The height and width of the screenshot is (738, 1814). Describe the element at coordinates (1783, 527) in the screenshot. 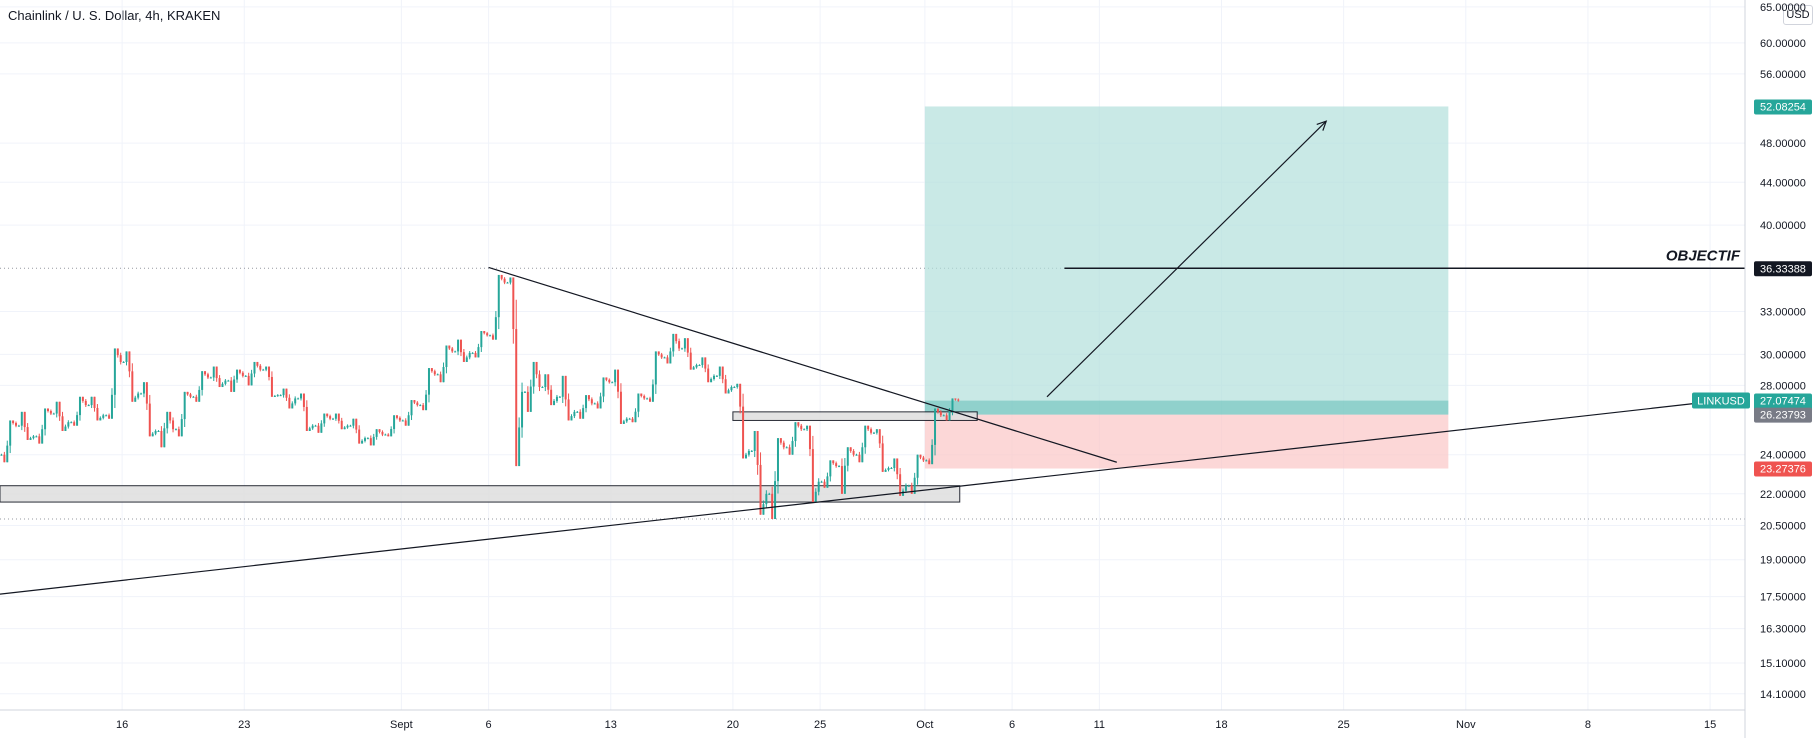

I see `y-tick-label: 20.50000` at that location.